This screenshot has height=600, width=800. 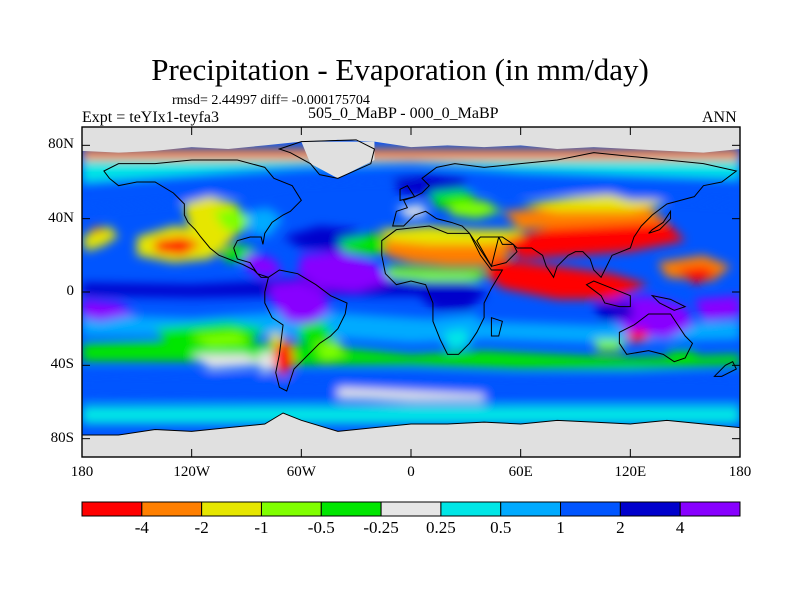 What do you see at coordinates (400, 69) in the screenshot?
I see `chart-title: Precipitation - Evaporation (in mm/day)` at bounding box center [400, 69].